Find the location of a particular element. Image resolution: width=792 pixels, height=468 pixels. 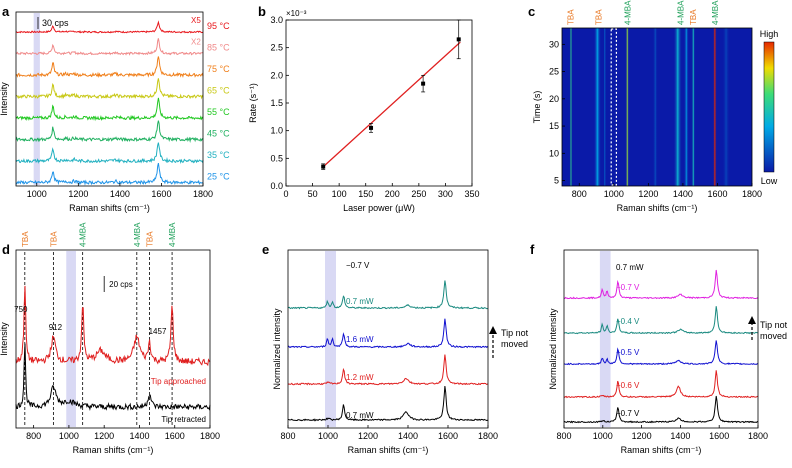

d-spectrum-approached is located at coordinates (113, 326).